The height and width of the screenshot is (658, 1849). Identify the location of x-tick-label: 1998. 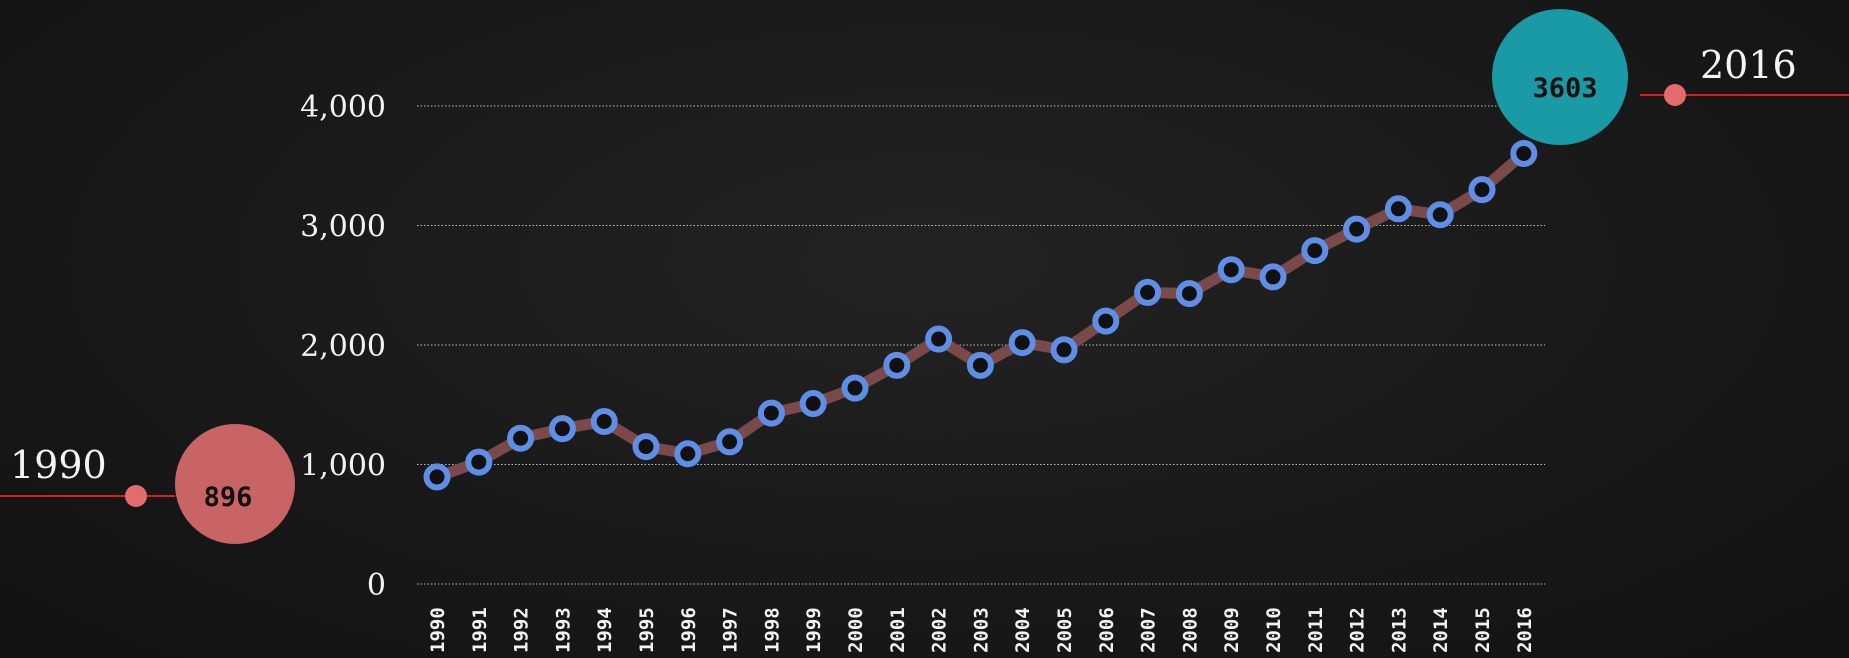
(772, 630).